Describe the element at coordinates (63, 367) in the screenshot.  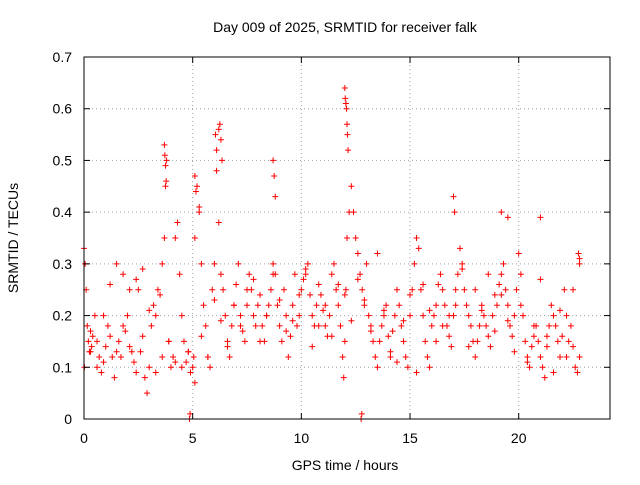
I see `y-tick-label: 0.1` at that location.